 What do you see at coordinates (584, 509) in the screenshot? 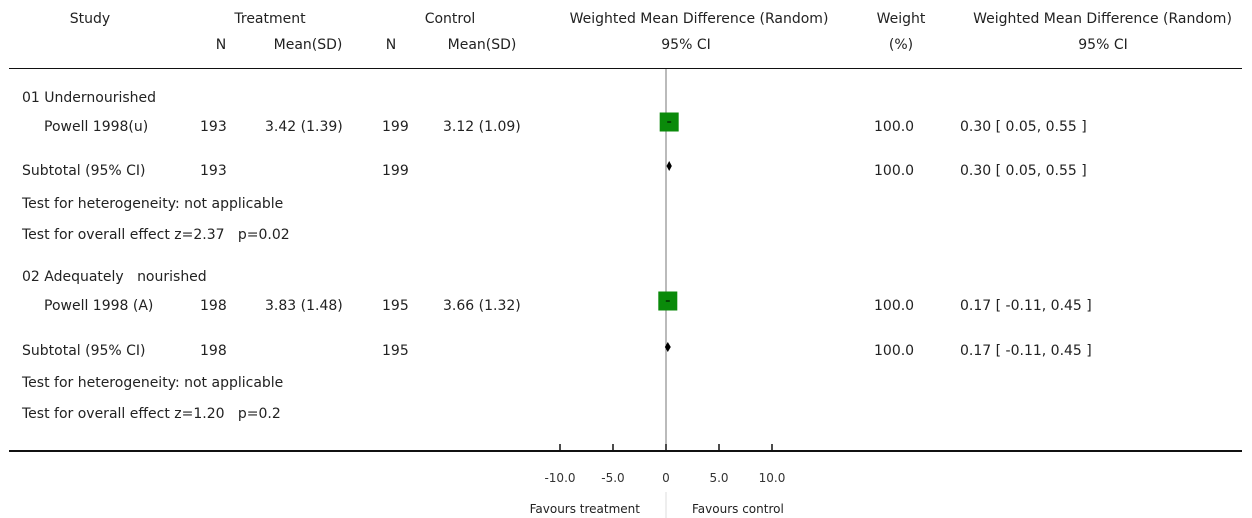
I see `favours-treatment-label: Favours treatment` at bounding box center [584, 509].